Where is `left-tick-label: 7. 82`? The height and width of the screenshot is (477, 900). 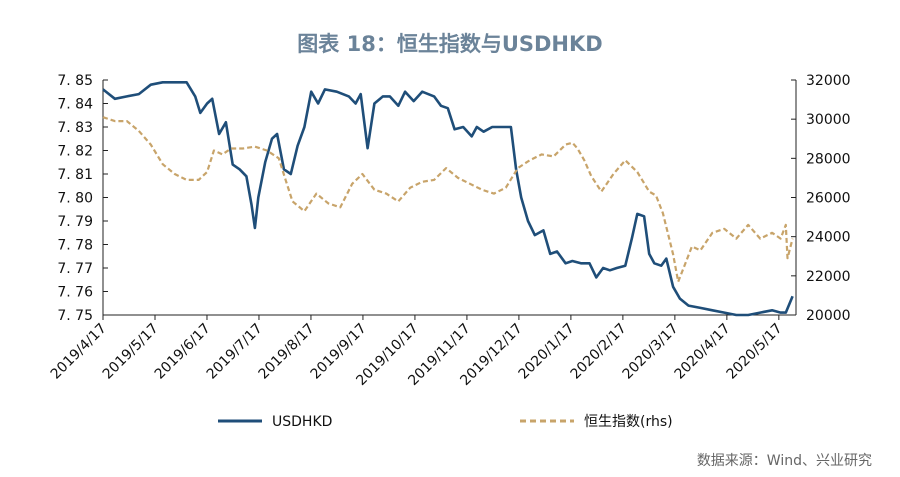 left-tick-label: 7. 82 is located at coordinates (75, 152).